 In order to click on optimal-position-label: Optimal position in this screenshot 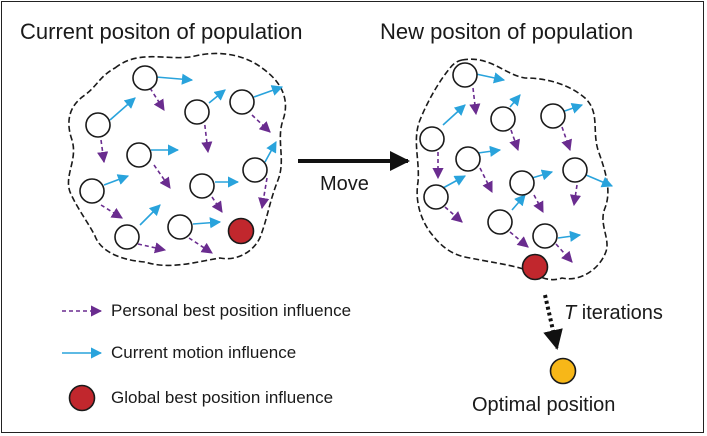, I will do `click(544, 405)`.